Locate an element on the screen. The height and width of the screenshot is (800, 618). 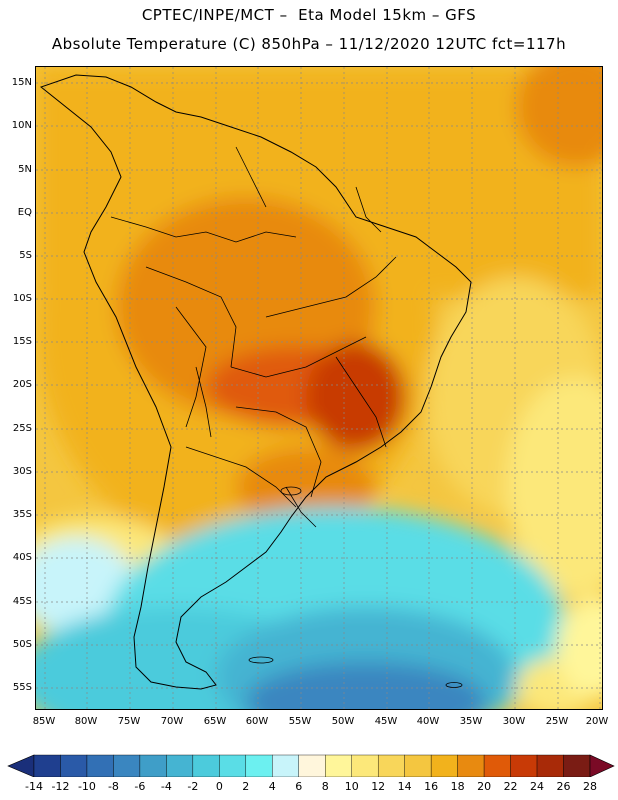
lat-label: 10N is located at coordinates (21, 125).